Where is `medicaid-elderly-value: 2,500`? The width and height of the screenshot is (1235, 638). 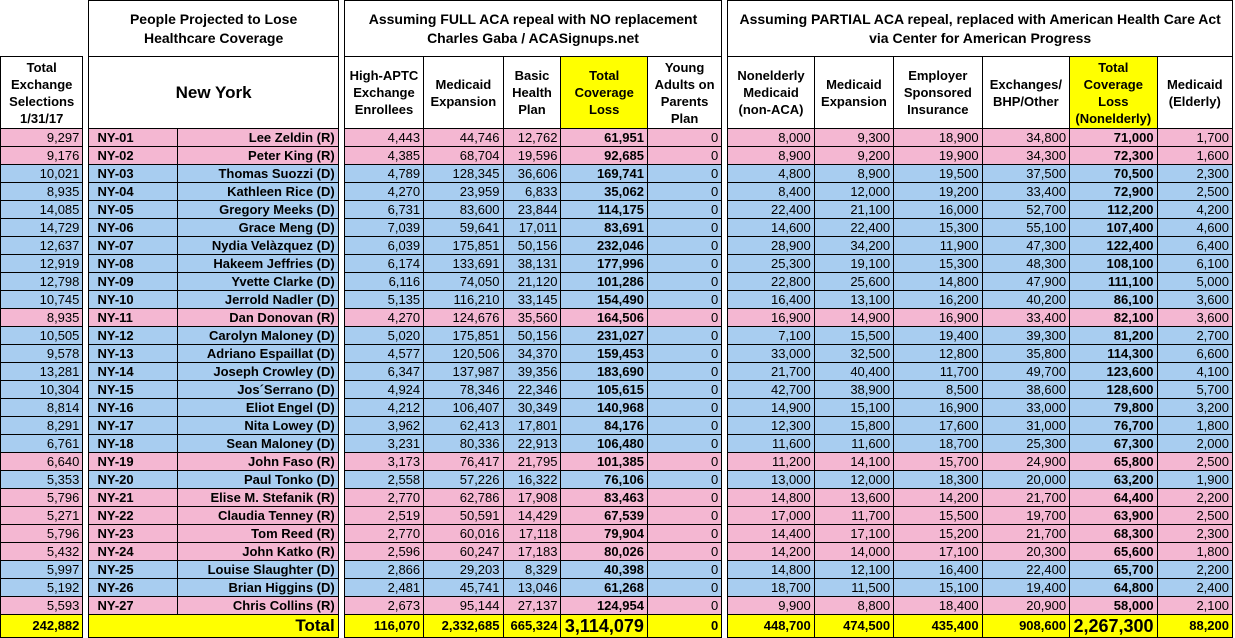 medicaid-elderly-value: 2,500 is located at coordinates (1195, 515).